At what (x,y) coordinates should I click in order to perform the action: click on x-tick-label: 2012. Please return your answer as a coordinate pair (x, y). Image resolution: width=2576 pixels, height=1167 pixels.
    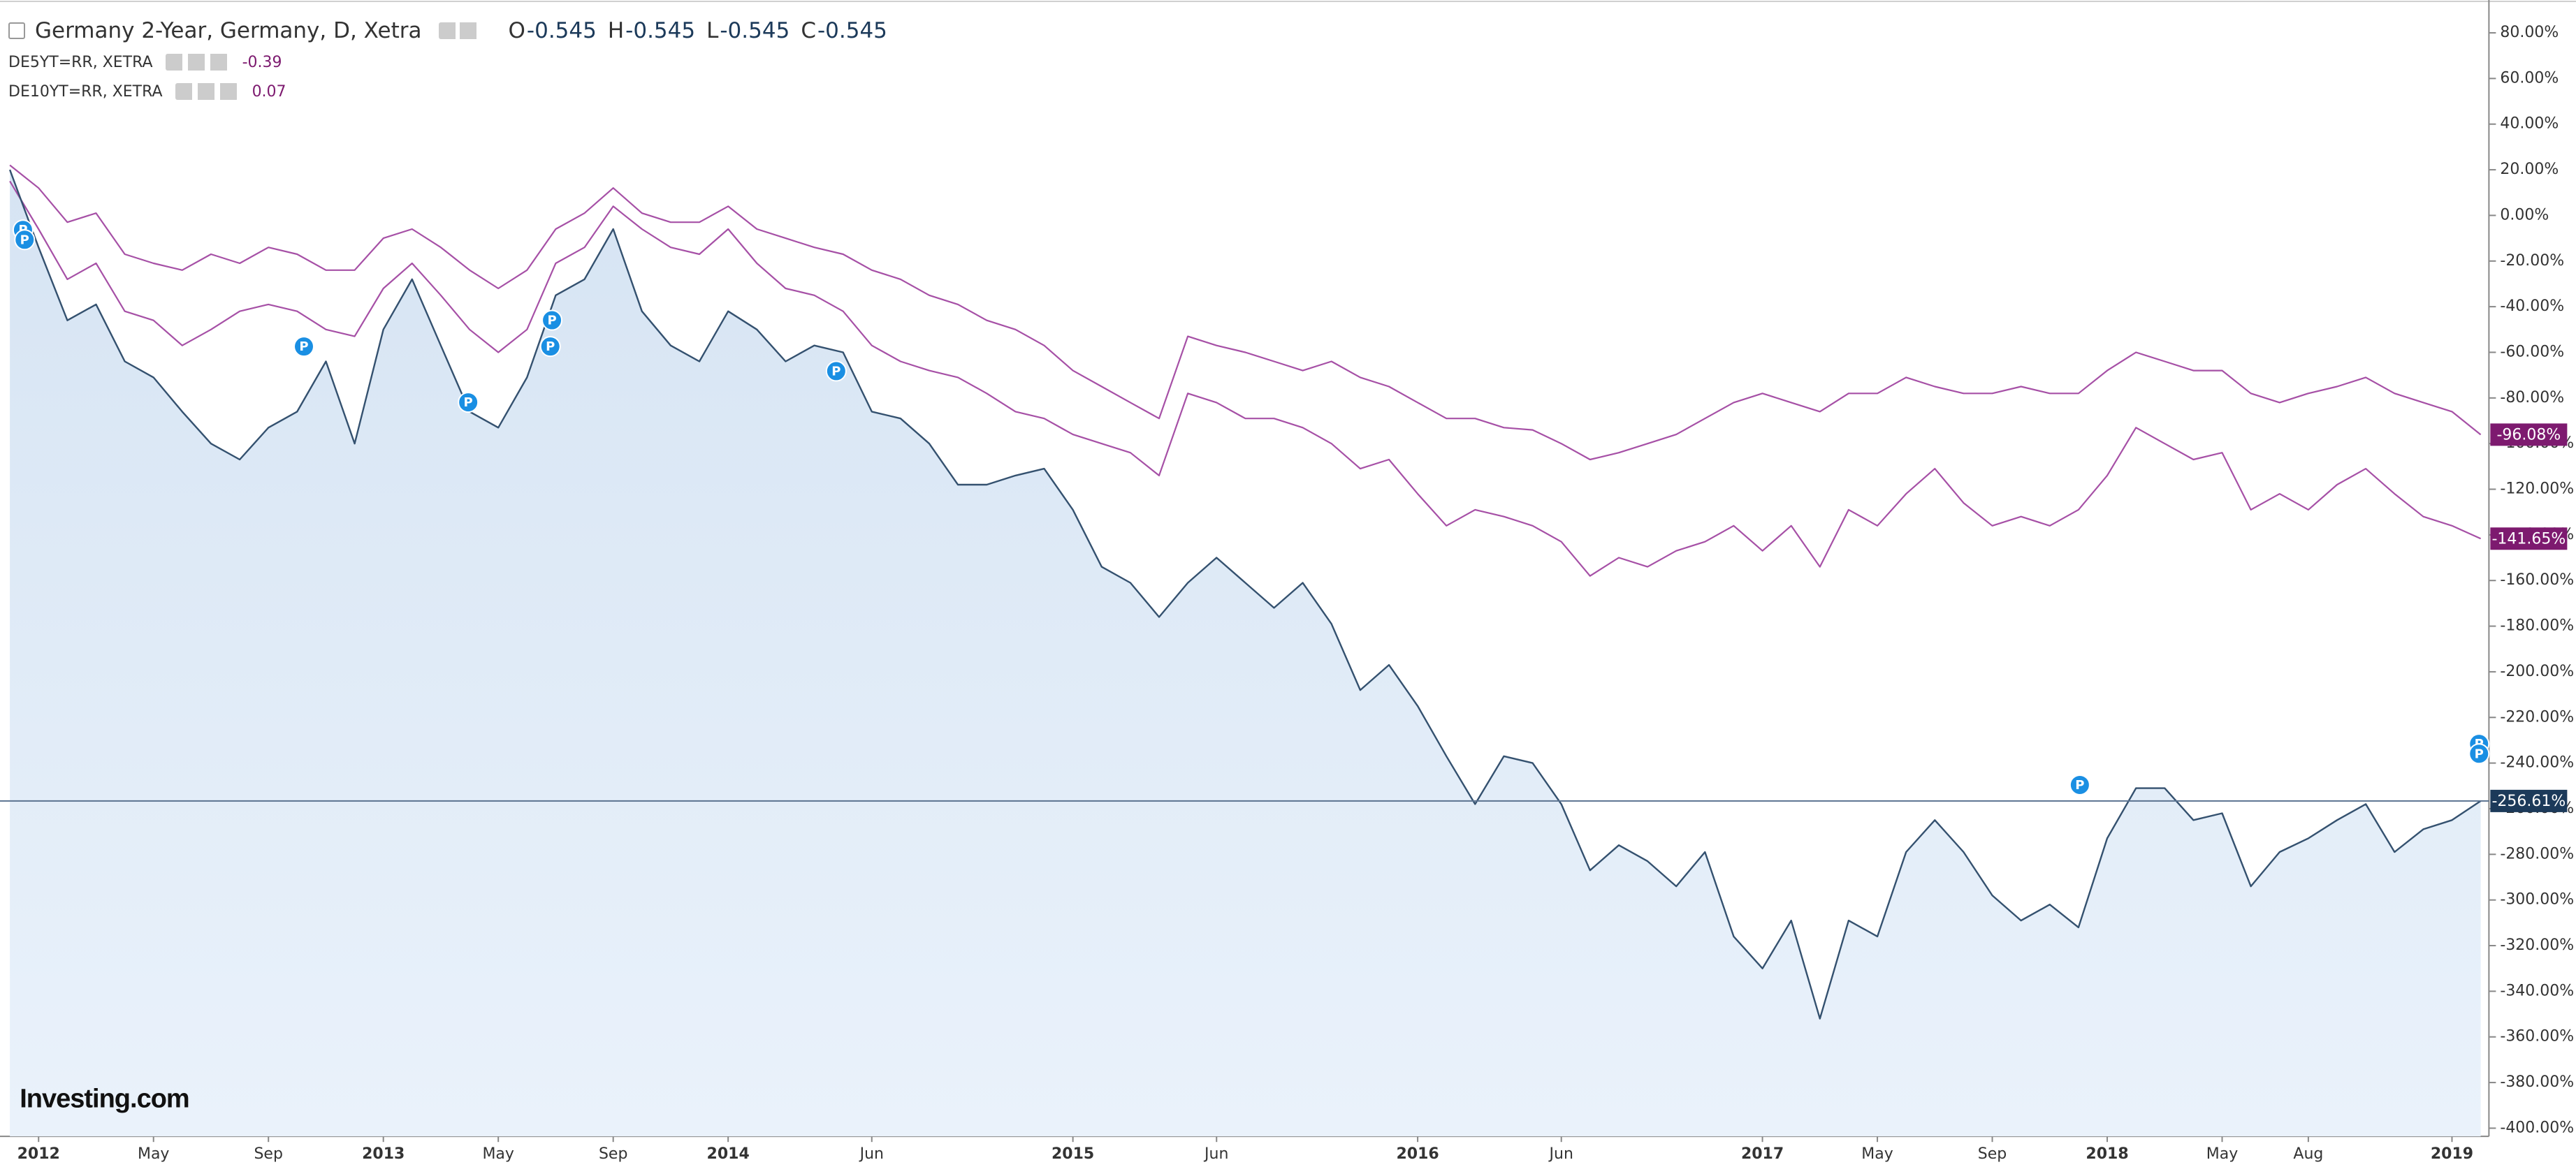
    Looking at the image, I should click on (38, 1154).